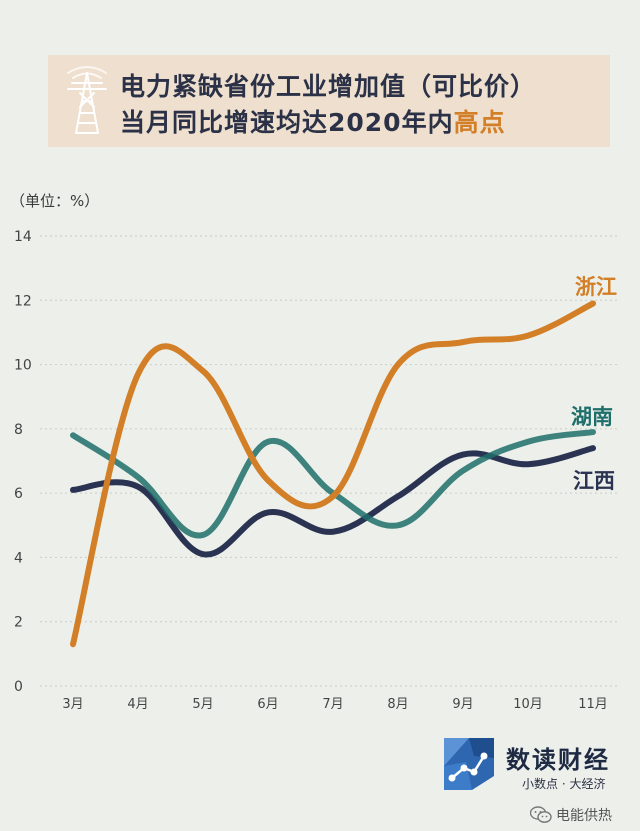 The height and width of the screenshot is (831, 640). Describe the element at coordinates (592, 417) in the screenshot. I see `series-label: 湖南` at that location.